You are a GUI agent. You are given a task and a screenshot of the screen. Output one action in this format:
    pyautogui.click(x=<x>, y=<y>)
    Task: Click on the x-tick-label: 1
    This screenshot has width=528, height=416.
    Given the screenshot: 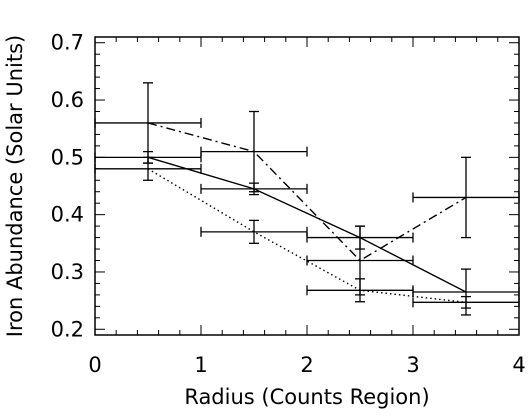 What is the action you would take?
    pyautogui.click(x=200, y=365)
    